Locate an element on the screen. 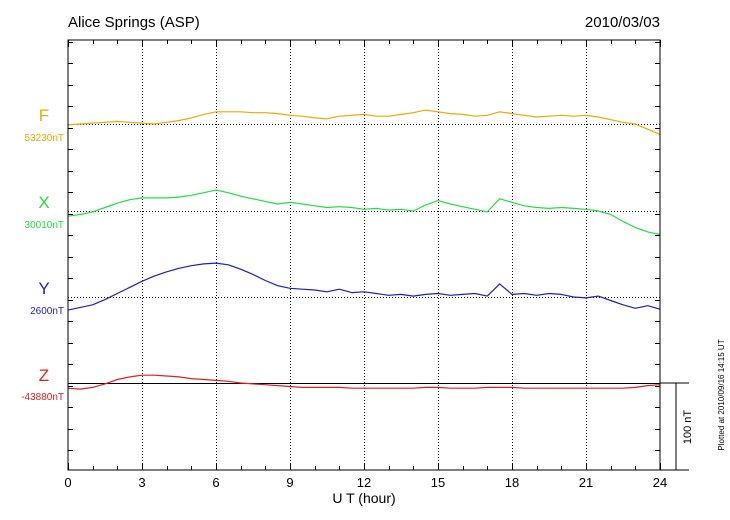 Image resolution: width=730 pixels, height=520 pixels. x-tick-label-9: 9 is located at coordinates (289, 482).